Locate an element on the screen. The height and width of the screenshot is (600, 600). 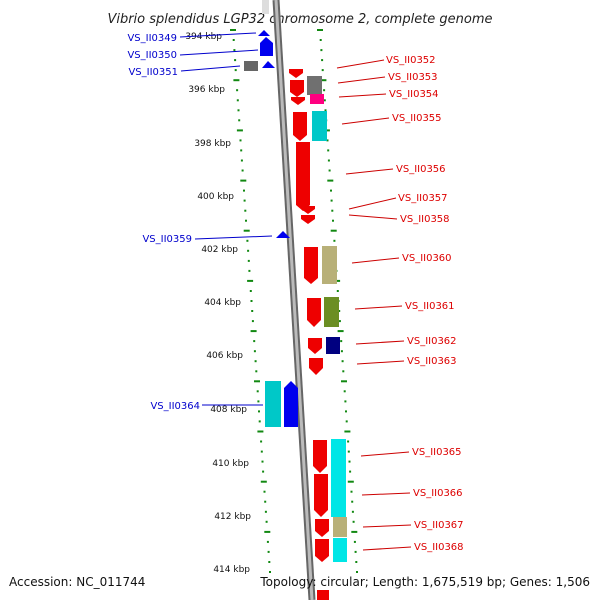
gene-label: VS_II0355 is located at coordinates (417, 118).